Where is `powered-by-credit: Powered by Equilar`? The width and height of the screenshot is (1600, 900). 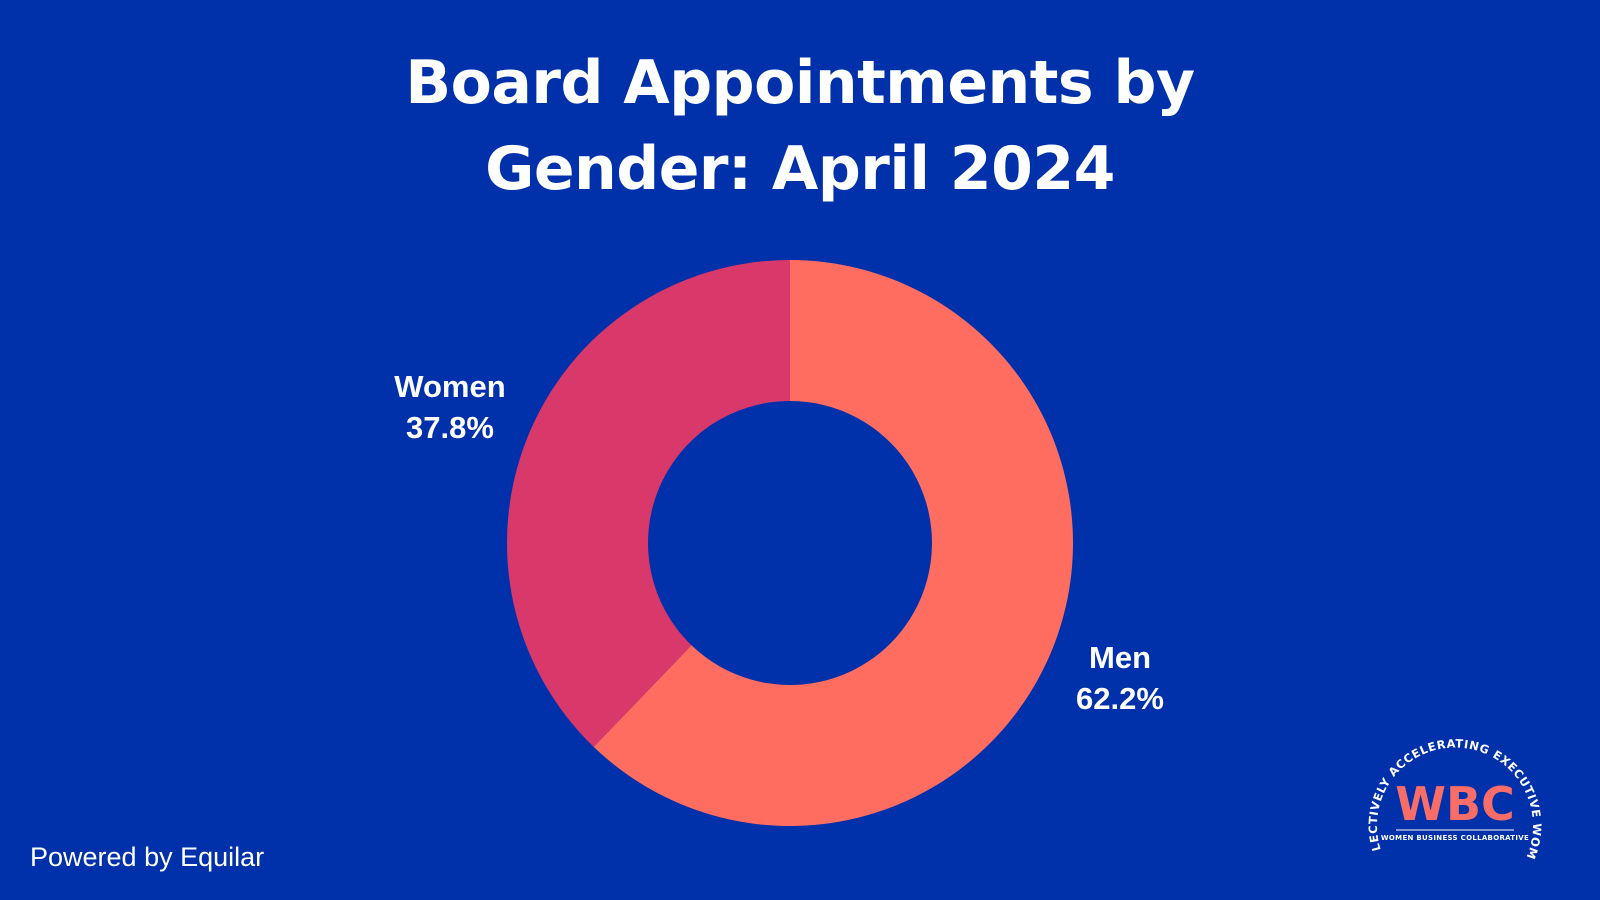 powered-by-credit: Powered by Equilar is located at coordinates (147, 857).